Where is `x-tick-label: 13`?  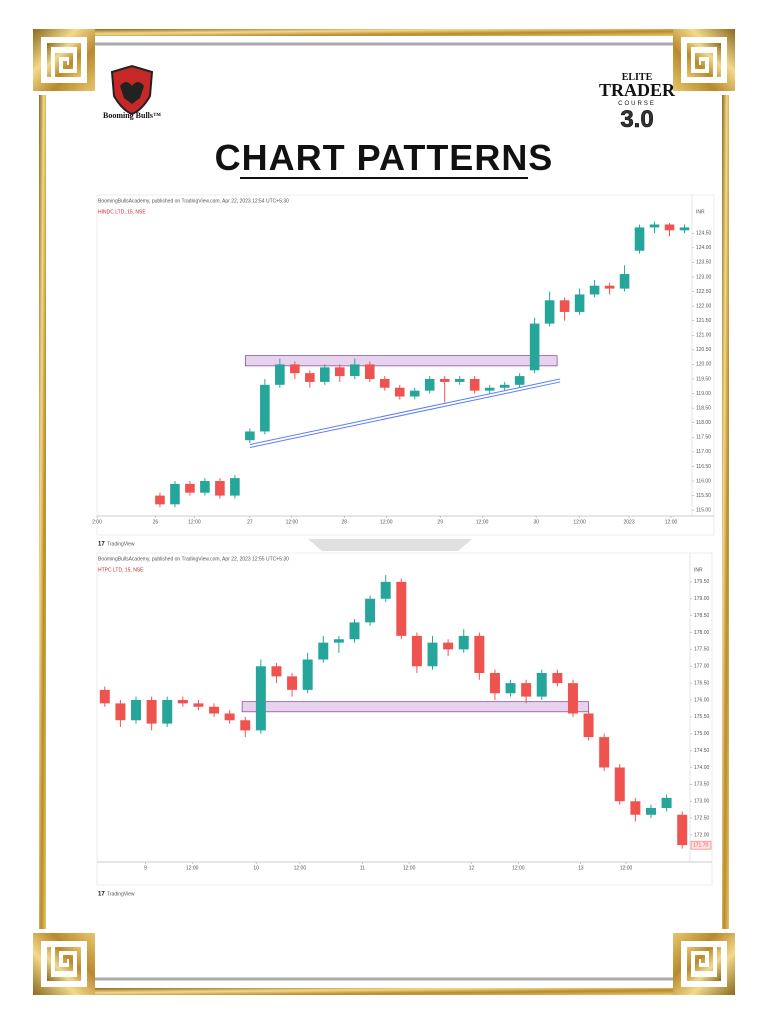
x-tick-label: 13 is located at coordinates (581, 868).